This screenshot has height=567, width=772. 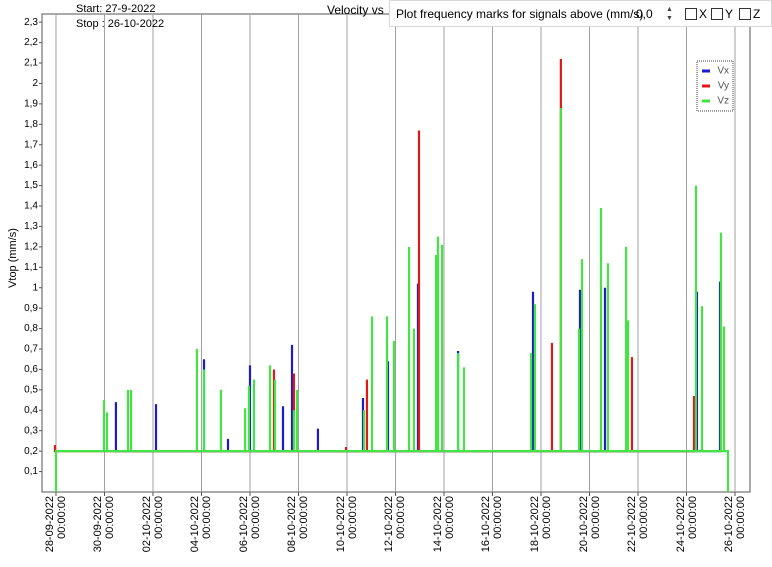 What do you see at coordinates (31, 328) in the screenshot?
I see `y-tick-label: 0,8` at bounding box center [31, 328].